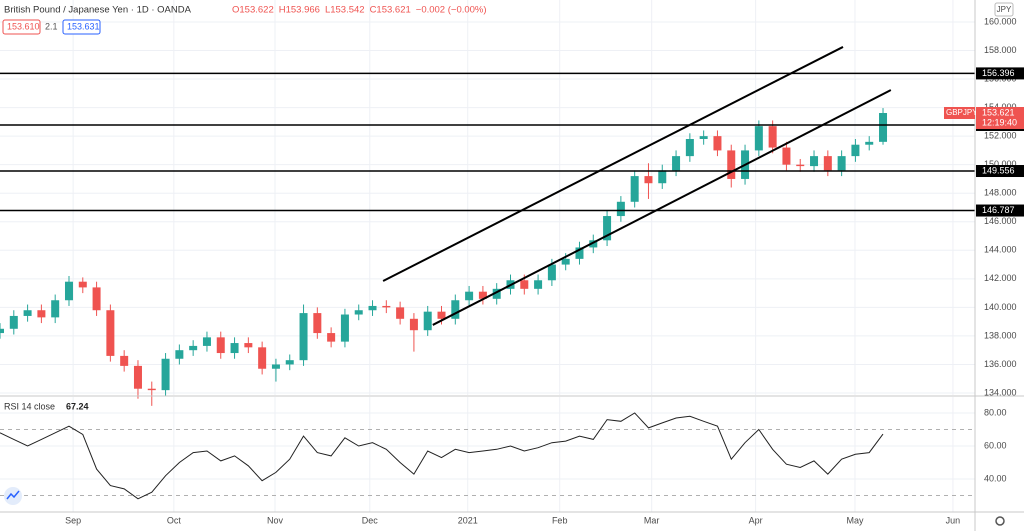 This screenshot has width=1024, height=531. Describe the element at coordinates (174, 520) in the screenshot. I see `x-tick-label: Oct` at that location.